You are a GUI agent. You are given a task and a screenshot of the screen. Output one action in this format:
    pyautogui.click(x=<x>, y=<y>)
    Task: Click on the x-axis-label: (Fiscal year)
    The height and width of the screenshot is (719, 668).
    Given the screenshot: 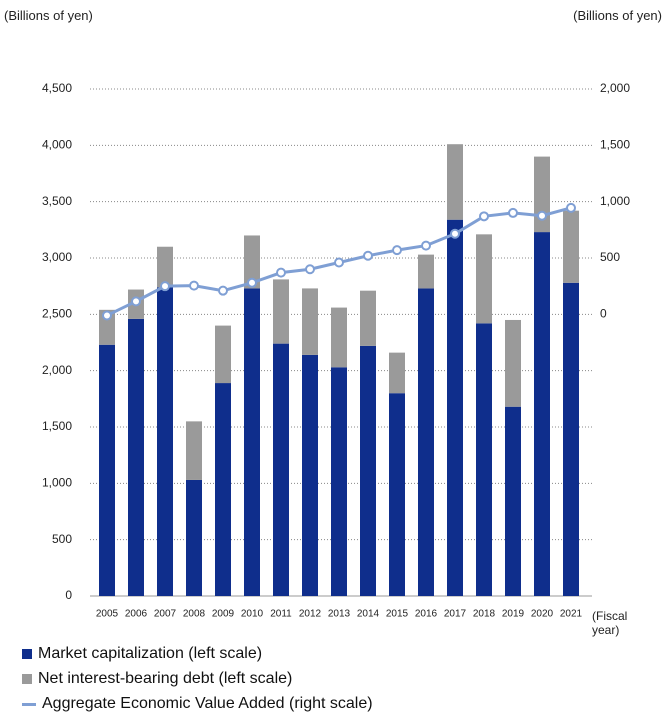 What is the action you would take?
    pyautogui.click(x=610, y=623)
    